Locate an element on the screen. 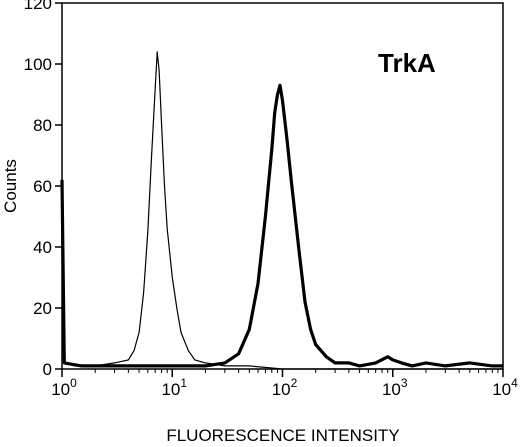  y-tick-label: 60 is located at coordinates (42, 186).